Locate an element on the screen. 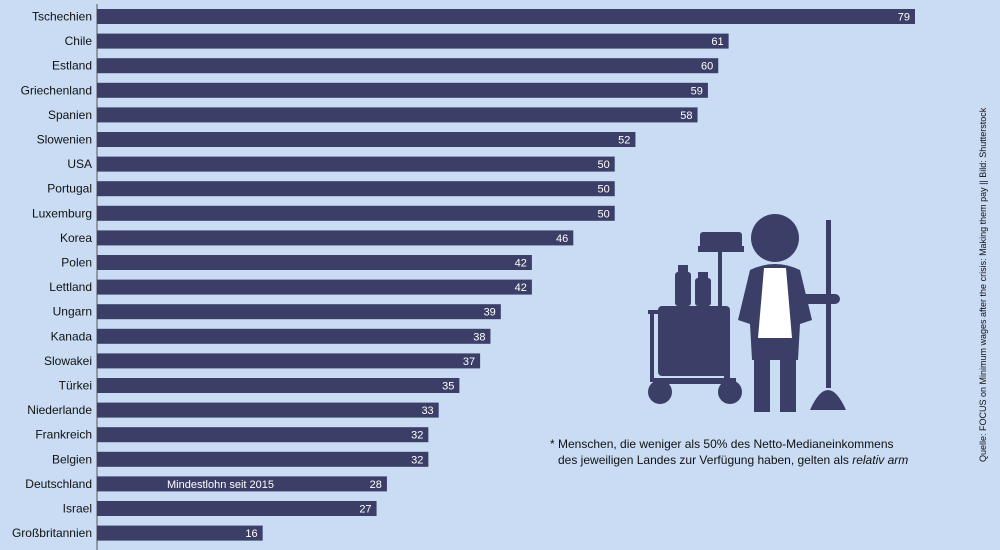  category-label: Ungarn is located at coordinates (72, 312).